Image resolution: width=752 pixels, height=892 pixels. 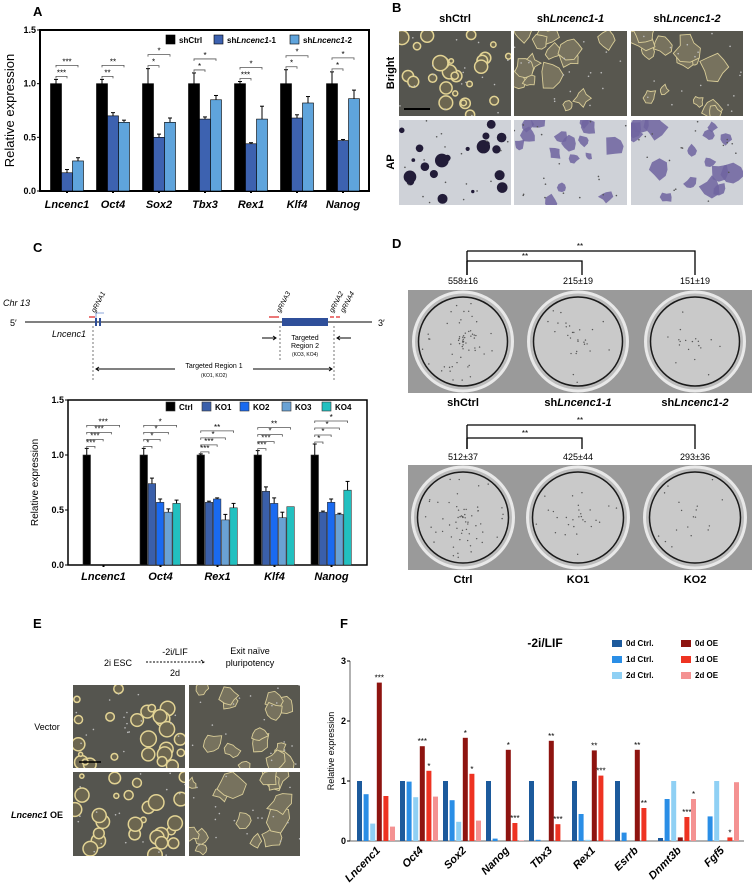 What do you see at coordinates (200, 510) in the screenshot?
I see `bar-ctrl-rex1` at bounding box center [200, 510].